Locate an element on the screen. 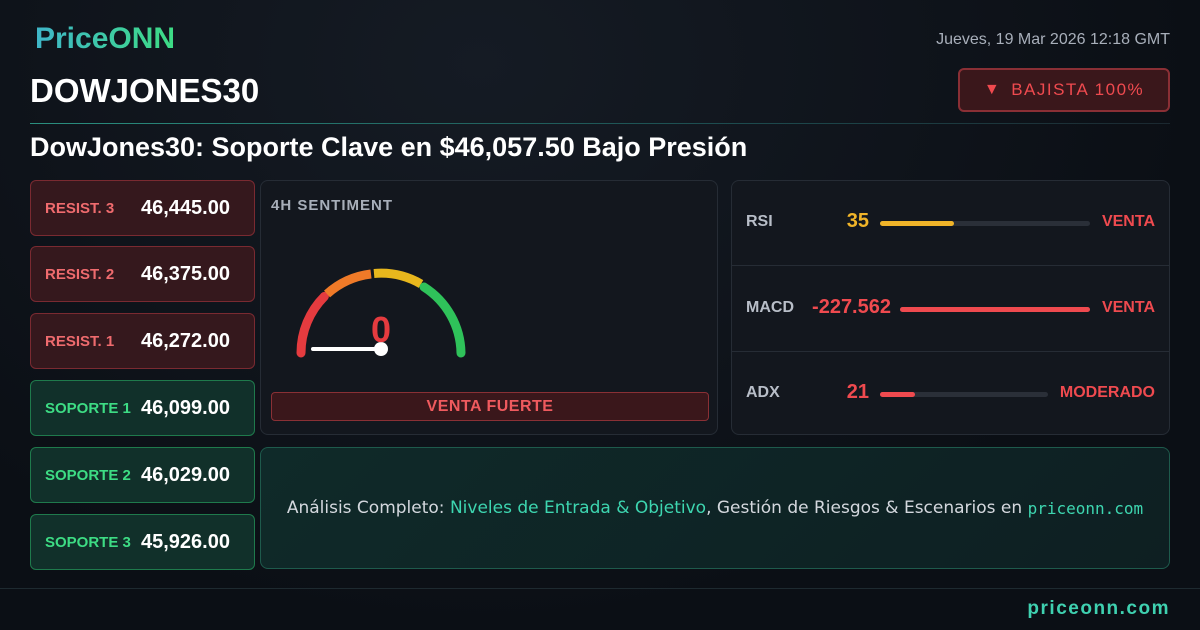  logo: PriceONN is located at coordinates (105, 38).